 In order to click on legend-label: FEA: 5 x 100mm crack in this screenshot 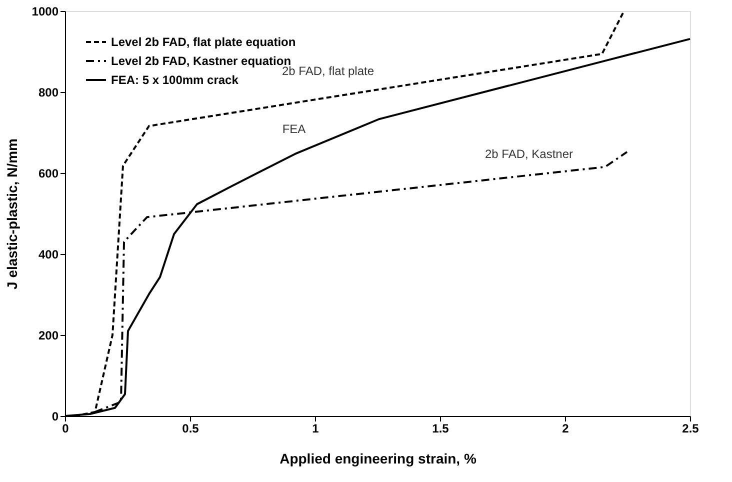, I will do `click(175, 80)`.